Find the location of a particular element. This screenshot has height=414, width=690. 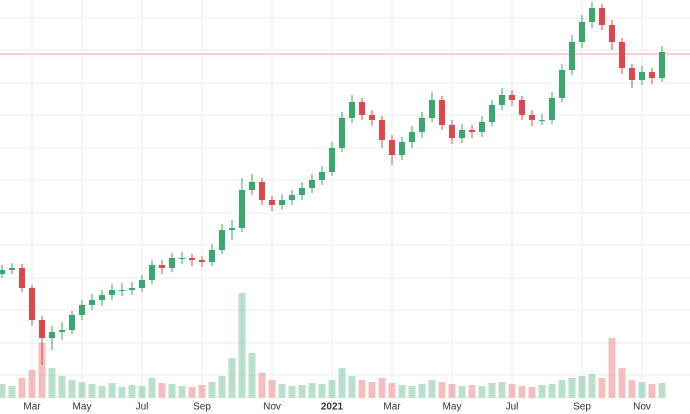

x-tick-label: Mar is located at coordinates (392, 407).